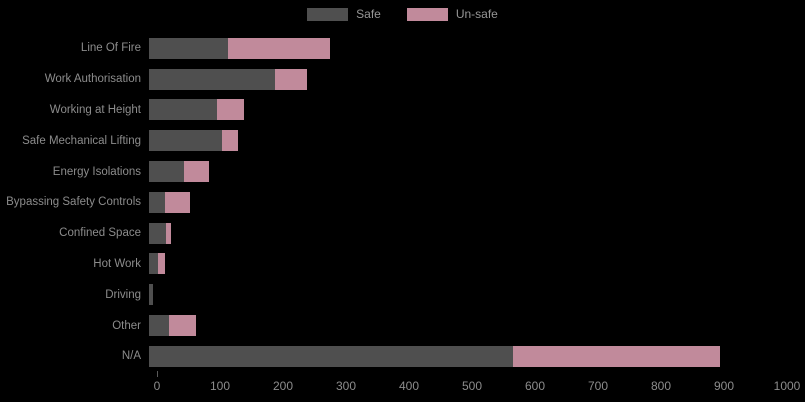  What do you see at coordinates (402, 14) in the screenshot?
I see `chart-legend: Safe Un-safe` at bounding box center [402, 14].